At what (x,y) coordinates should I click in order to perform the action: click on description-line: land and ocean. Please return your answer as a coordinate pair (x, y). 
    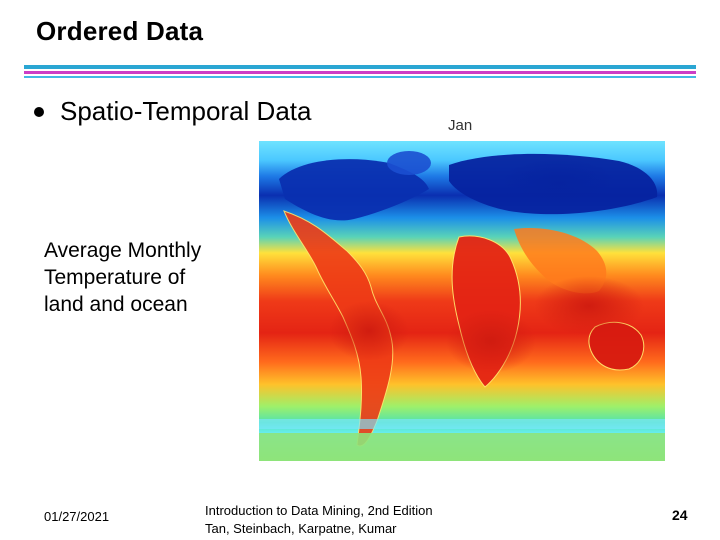
    Looking at the image, I should click on (116, 304).